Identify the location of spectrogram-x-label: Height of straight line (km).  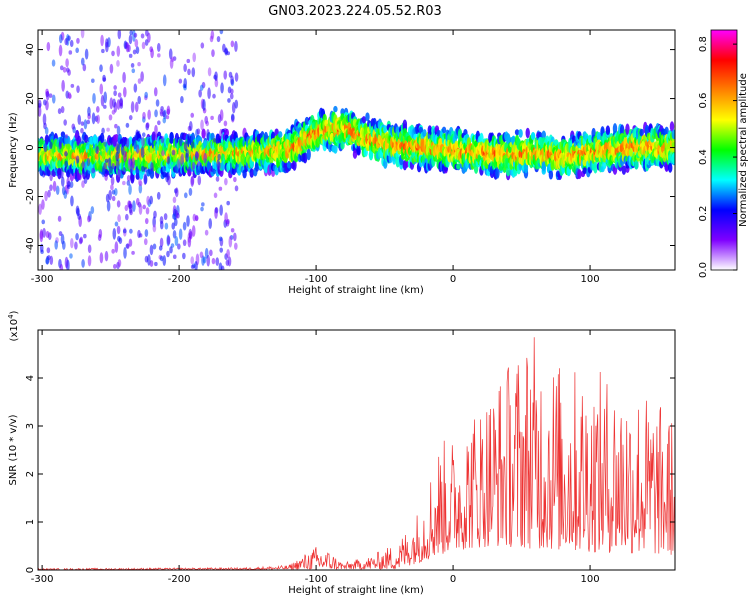
(356, 290).